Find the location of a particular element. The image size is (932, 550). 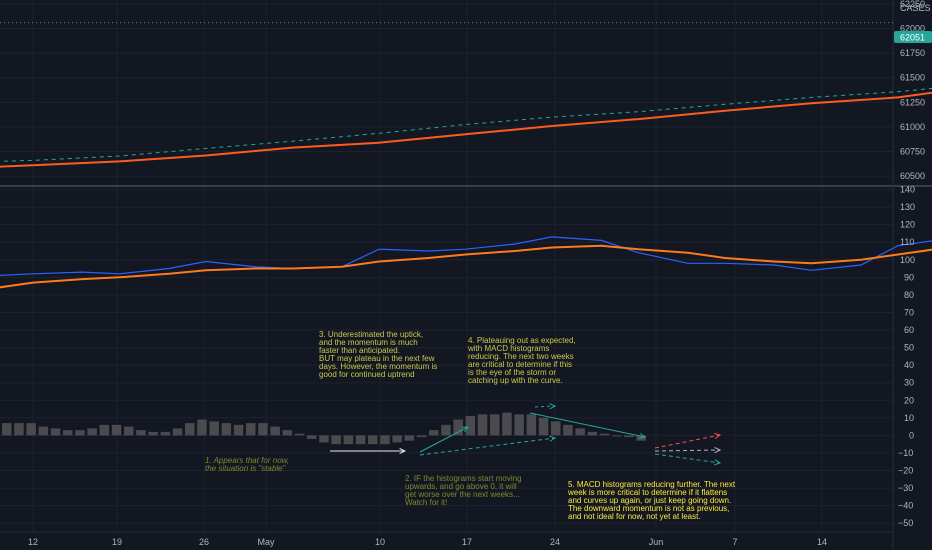

drawings-layer is located at coordinates (526, 434).